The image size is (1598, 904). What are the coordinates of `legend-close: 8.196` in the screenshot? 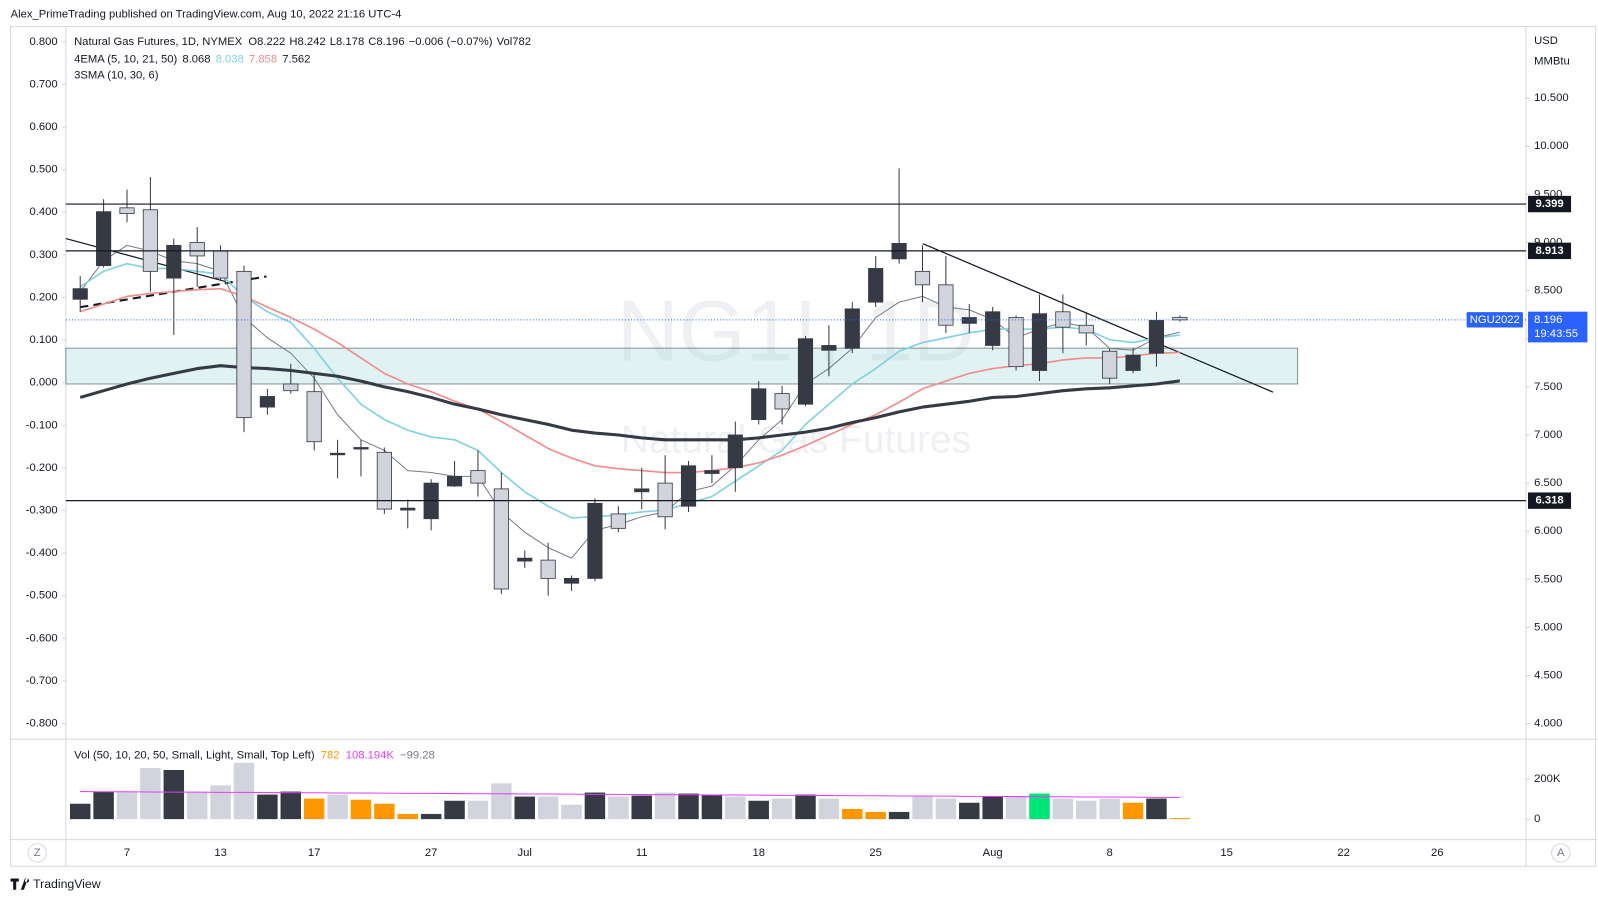 It's located at (390, 42).